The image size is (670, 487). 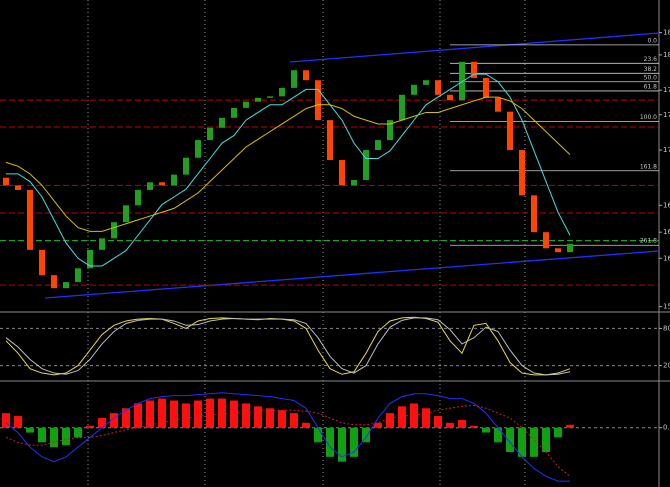 I want to click on indicator-line, so click(x=288, y=346).